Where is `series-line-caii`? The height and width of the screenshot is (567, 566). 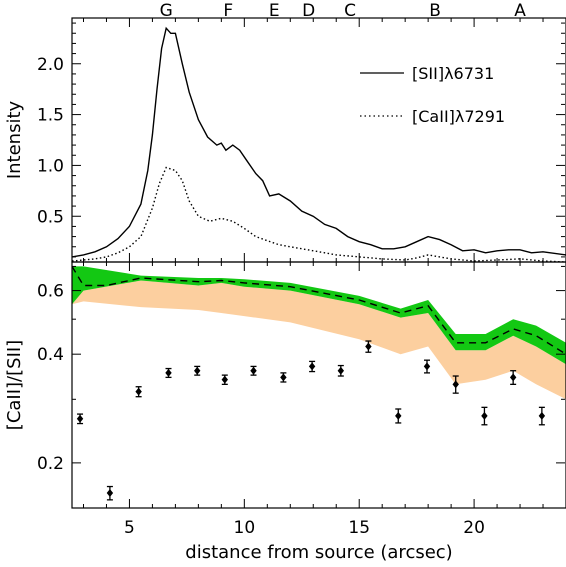 series-line-caii is located at coordinates (318, 214).